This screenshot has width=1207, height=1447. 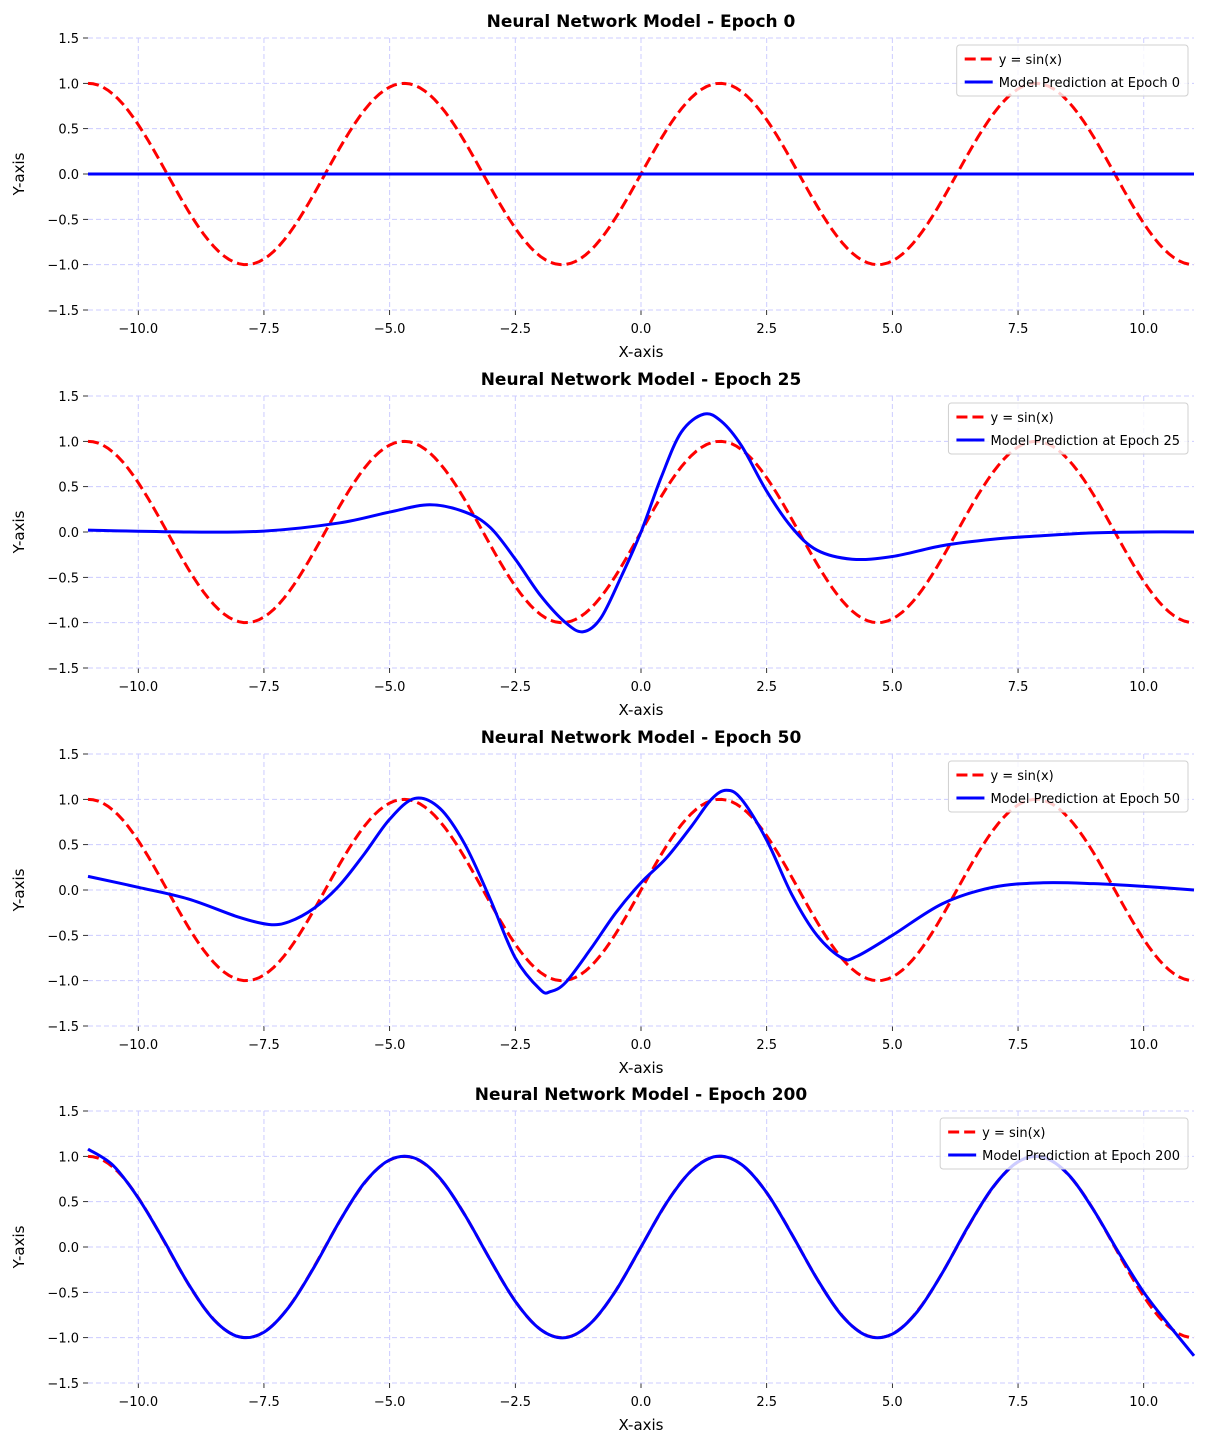 I want to click on legend-label: Model Prediction at Epoch 200, so click(x=1081, y=1156).